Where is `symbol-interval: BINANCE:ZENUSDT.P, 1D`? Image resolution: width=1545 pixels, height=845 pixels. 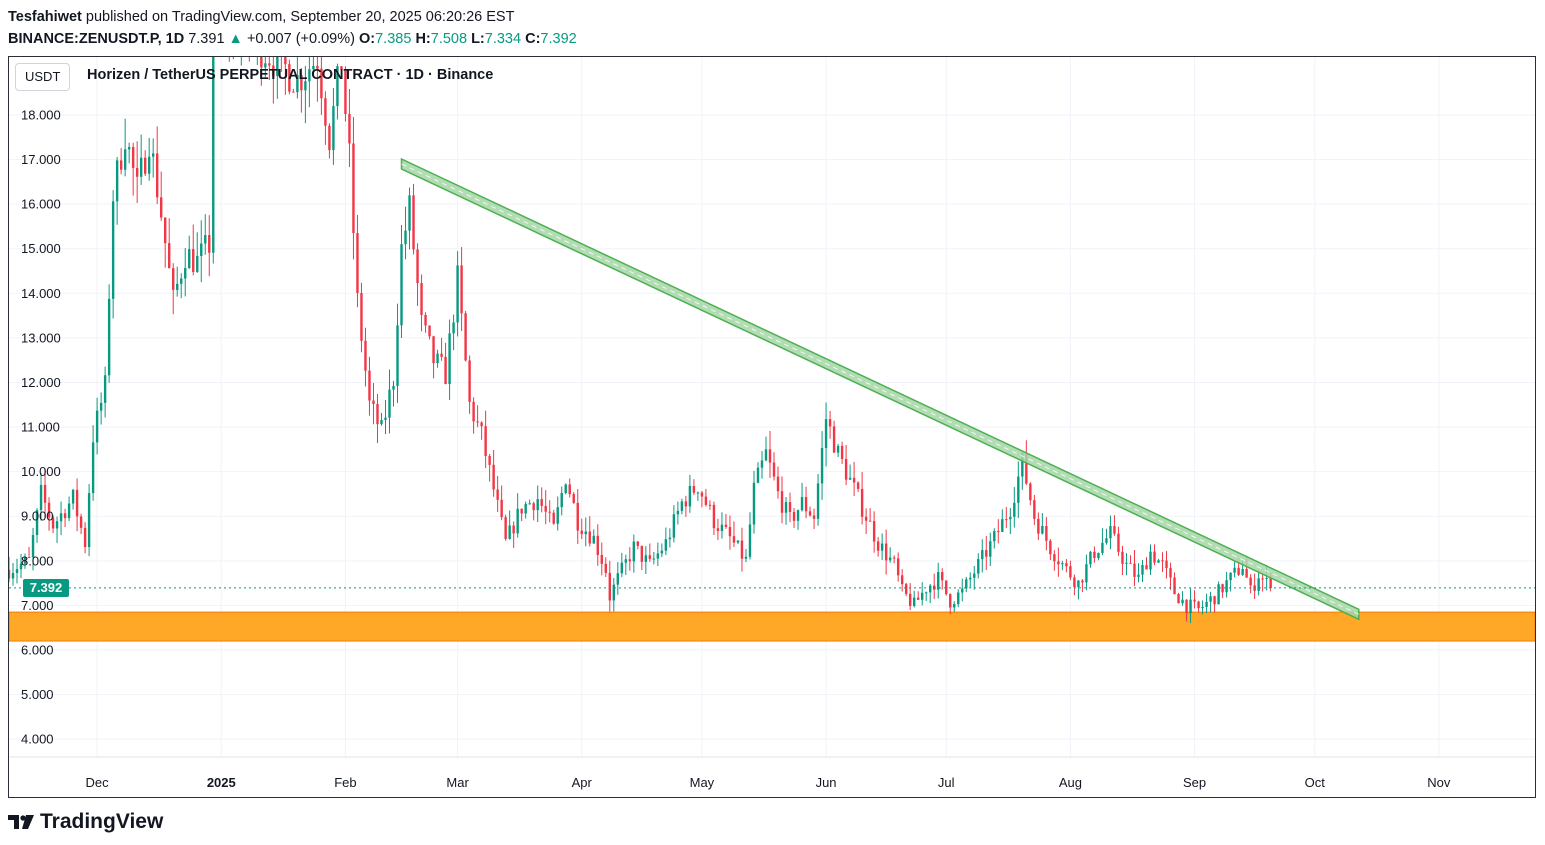
symbol-interval: BINANCE:ZENUSDT.P, 1D is located at coordinates (96, 39).